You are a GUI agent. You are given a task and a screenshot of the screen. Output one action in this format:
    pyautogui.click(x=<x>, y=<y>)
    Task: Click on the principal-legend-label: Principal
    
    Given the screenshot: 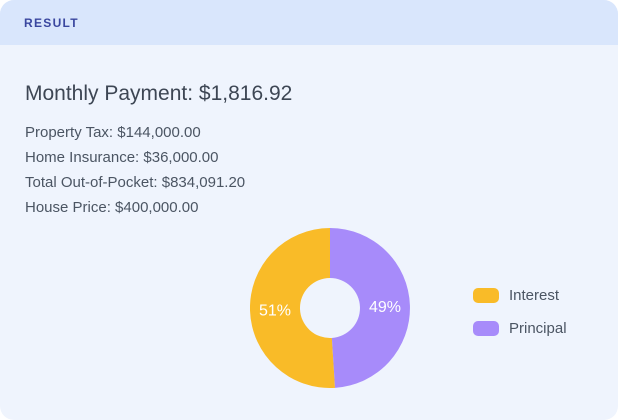 What is the action you would take?
    pyautogui.click(x=538, y=328)
    